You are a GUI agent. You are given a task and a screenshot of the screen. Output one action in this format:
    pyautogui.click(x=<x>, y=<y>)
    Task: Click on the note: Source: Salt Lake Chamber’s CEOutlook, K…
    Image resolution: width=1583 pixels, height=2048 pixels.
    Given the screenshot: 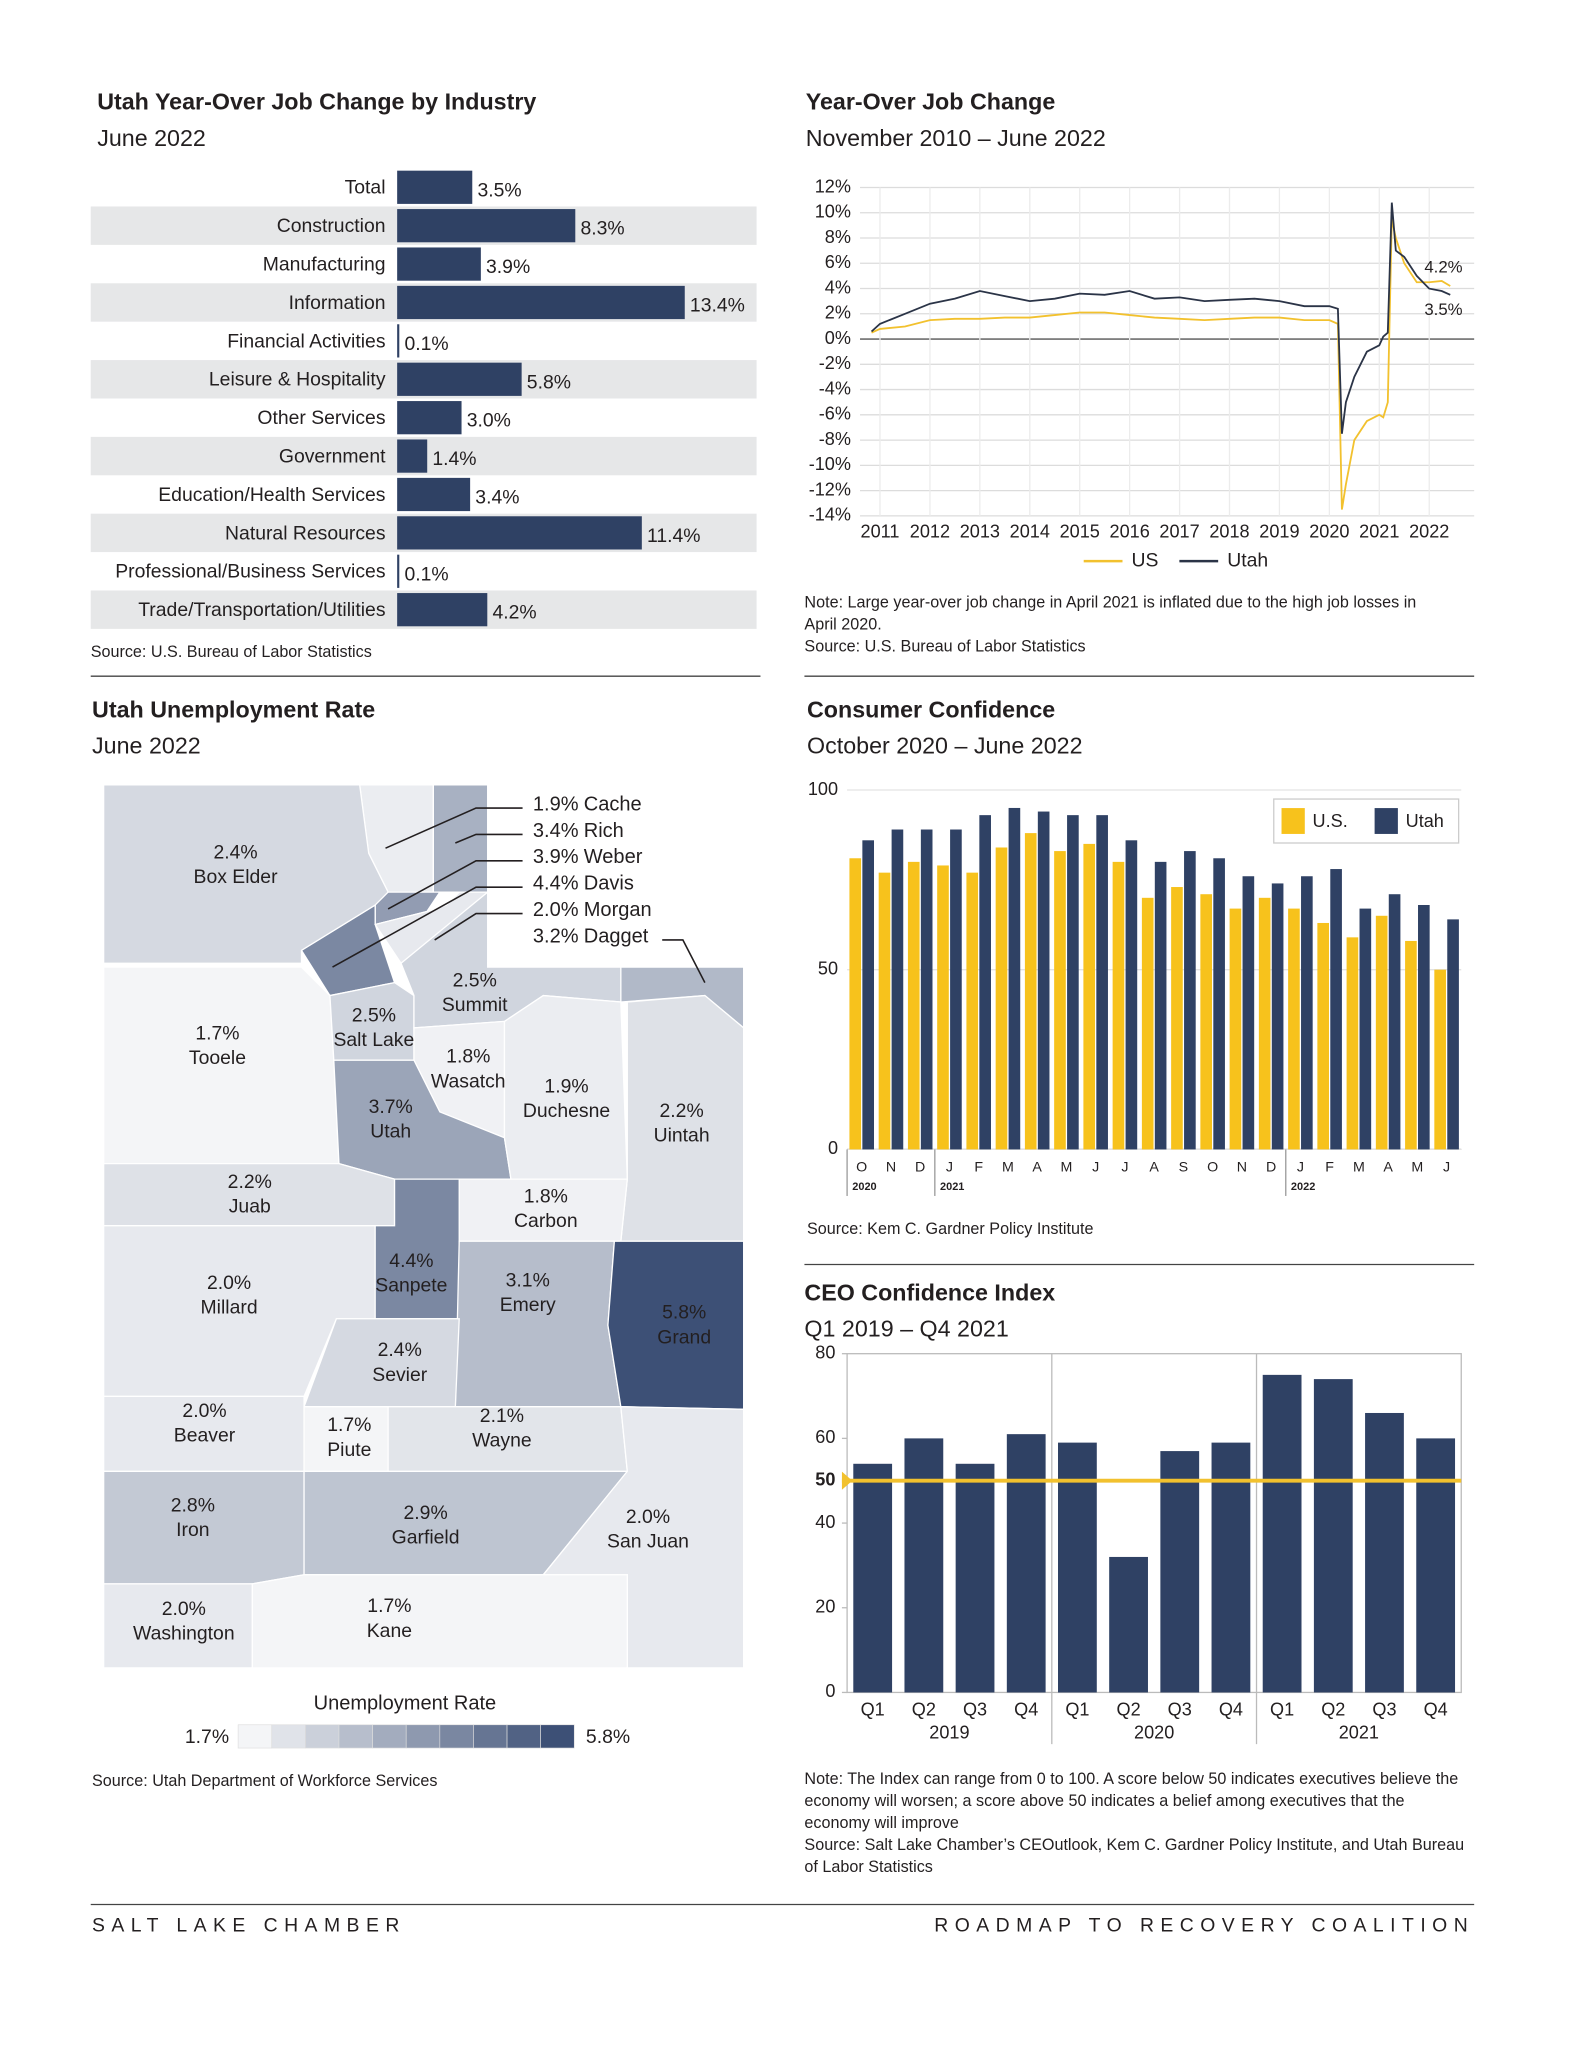 What is the action you would take?
    pyautogui.click(x=1134, y=1856)
    